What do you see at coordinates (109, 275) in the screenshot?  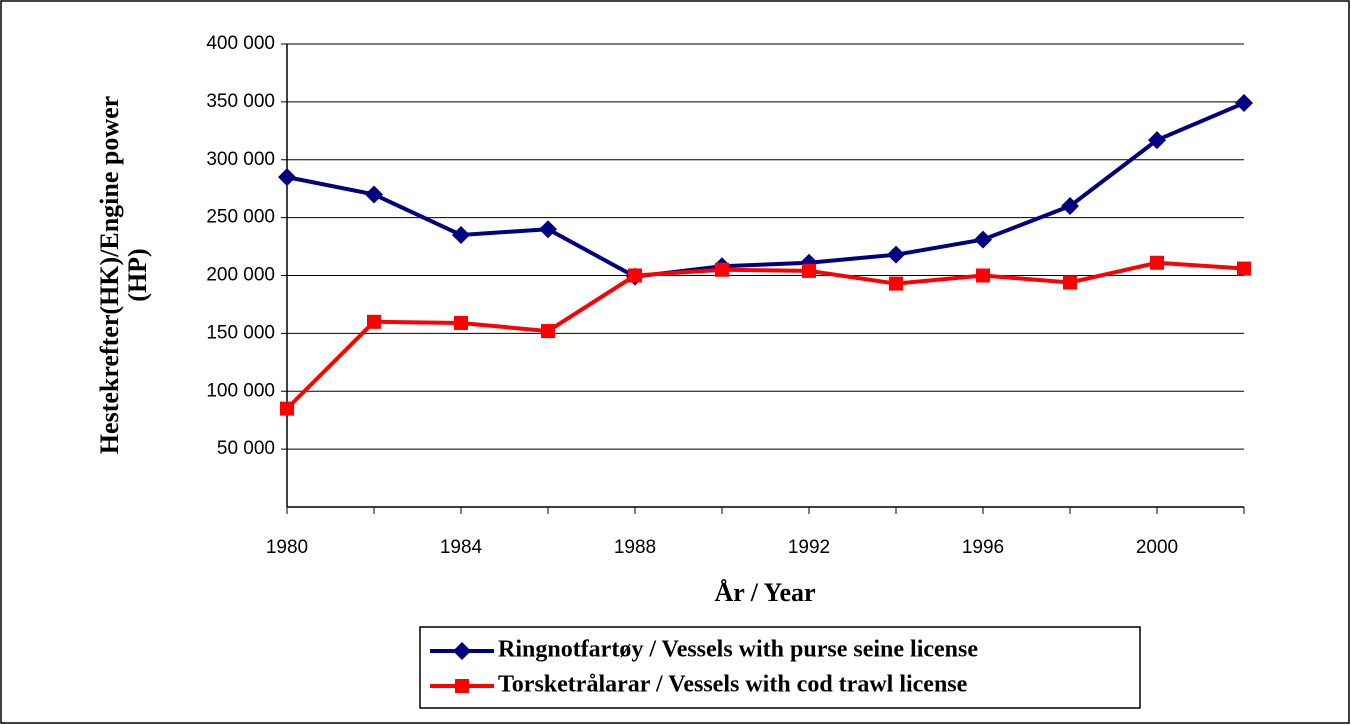 I see `y-axis-title: Hestekrefter(HK)/Engine power` at bounding box center [109, 275].